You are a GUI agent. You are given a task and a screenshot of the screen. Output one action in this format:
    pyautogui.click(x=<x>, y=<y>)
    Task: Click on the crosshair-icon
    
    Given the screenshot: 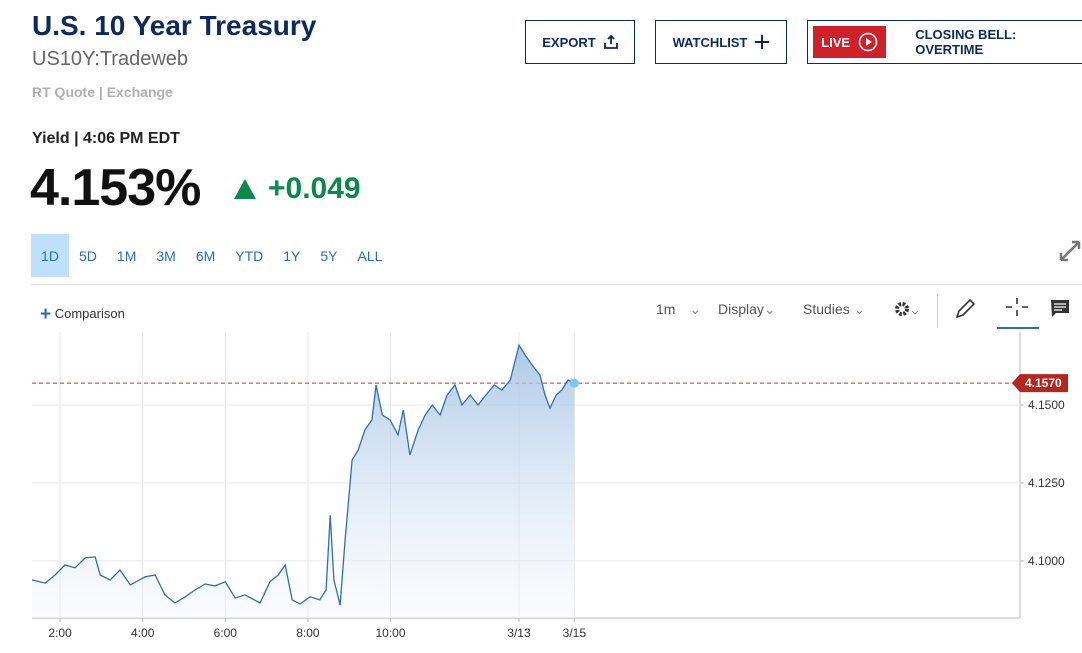 What is the action you would take?
    pyautogui.click(x=1018, y=313)
    